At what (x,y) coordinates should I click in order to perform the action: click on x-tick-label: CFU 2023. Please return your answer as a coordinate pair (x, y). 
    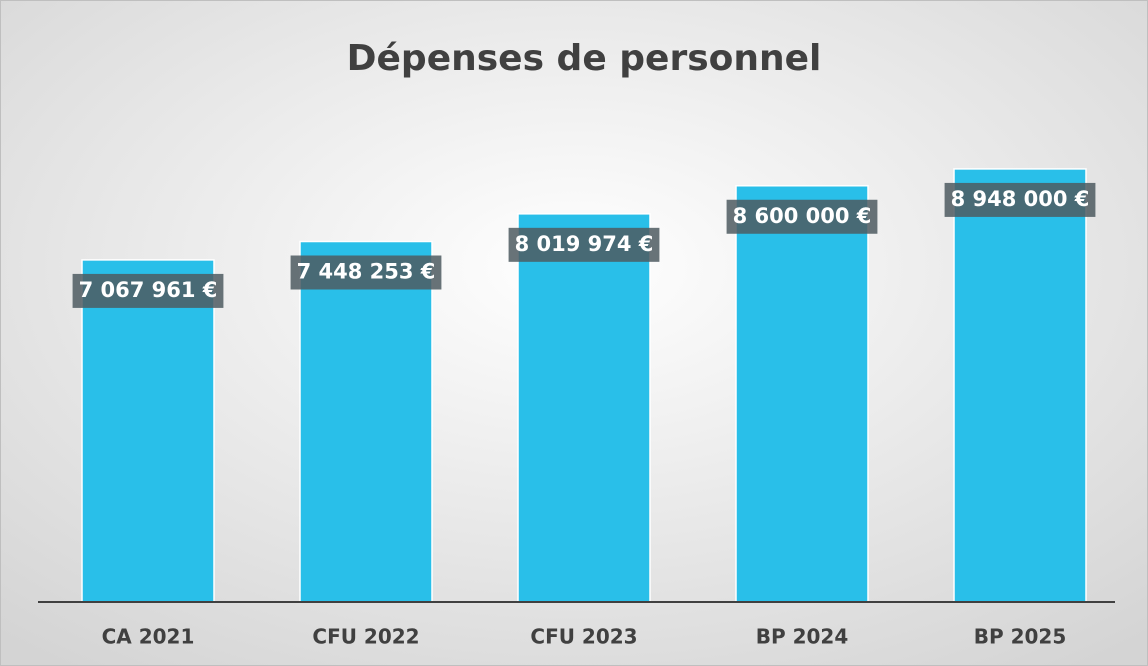
    Looking at the image, I should click on (583, 637).